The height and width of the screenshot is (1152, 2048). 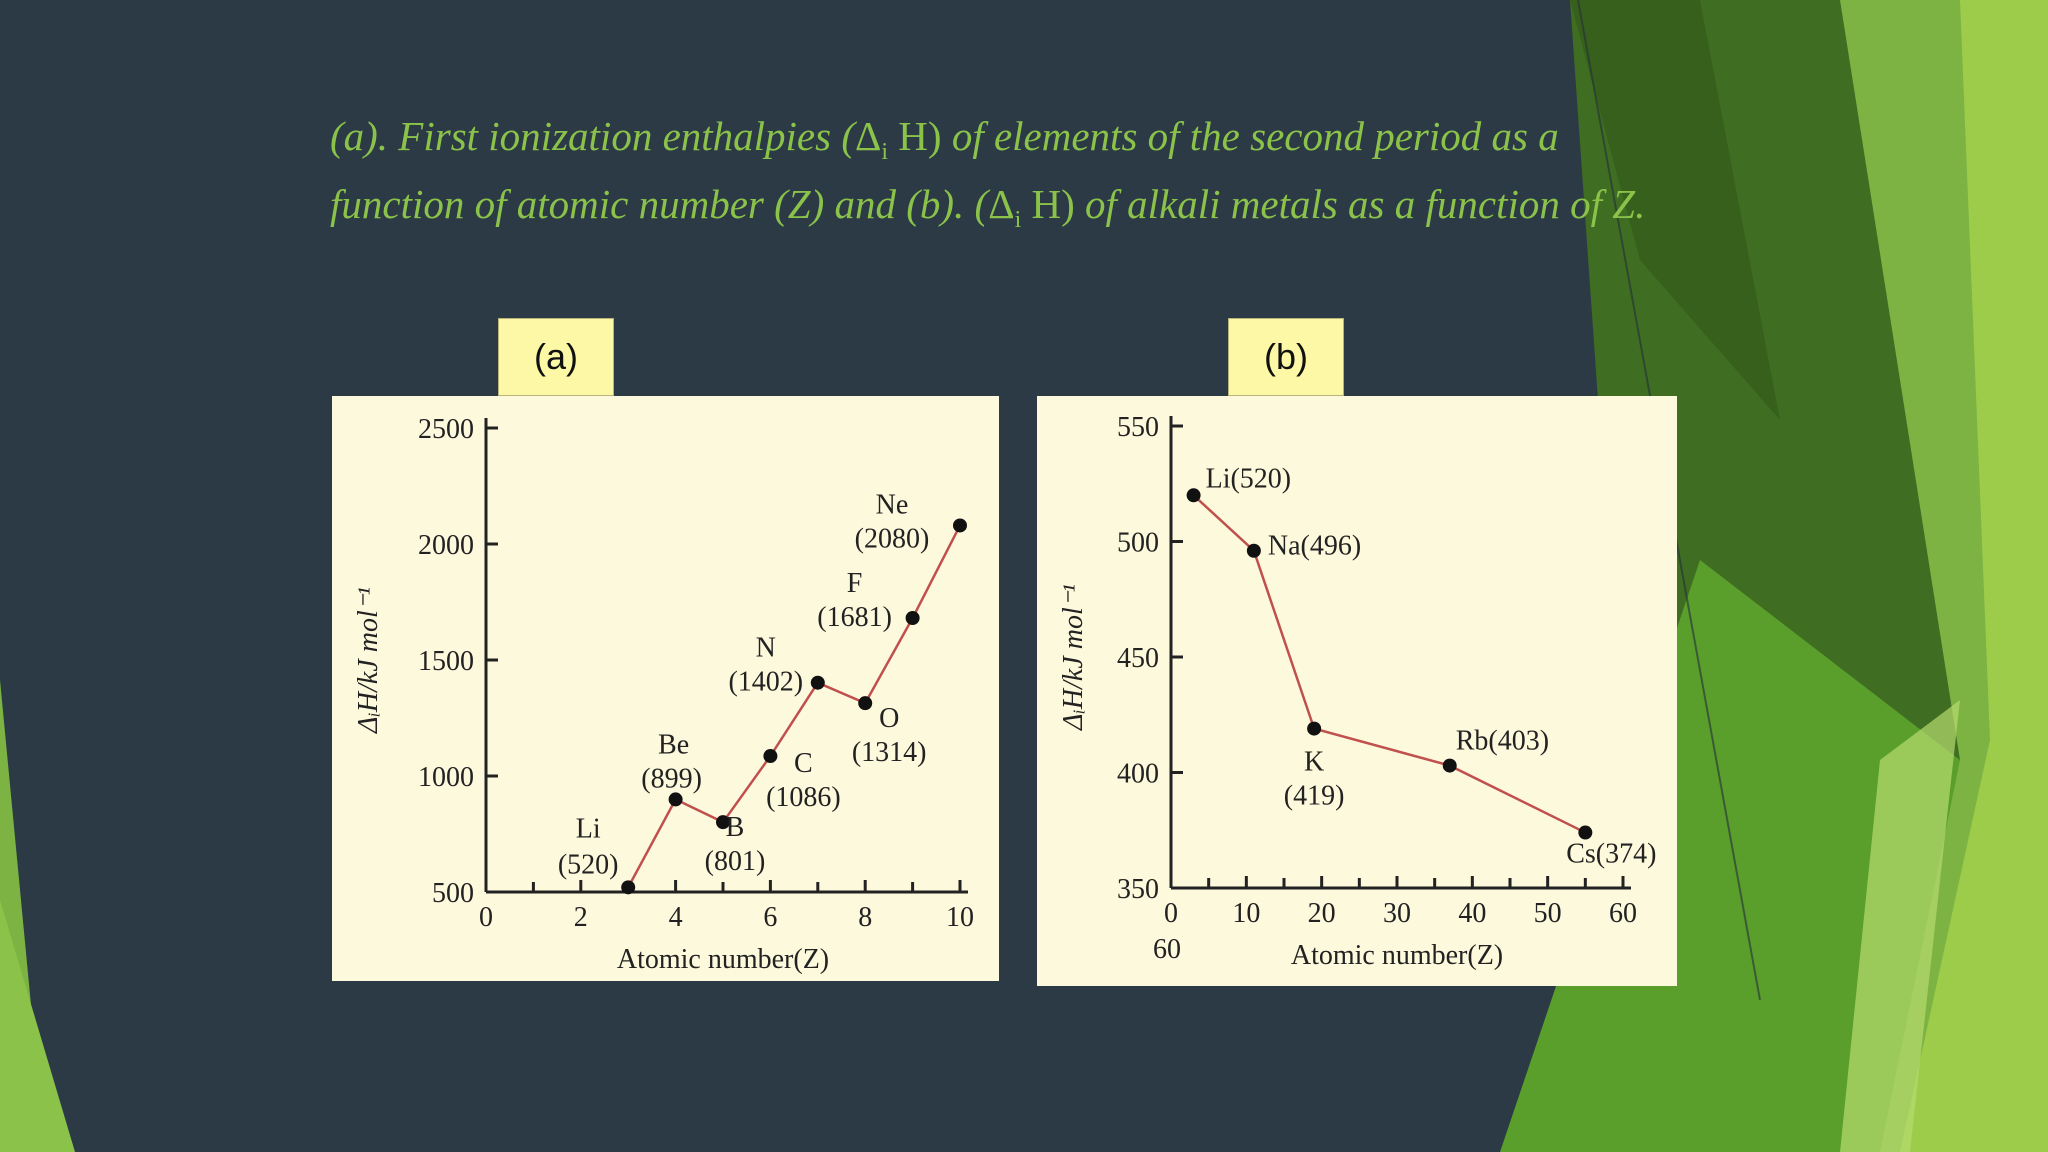 I want to click on chart-b-point-k, so click(x=1314, y=728).